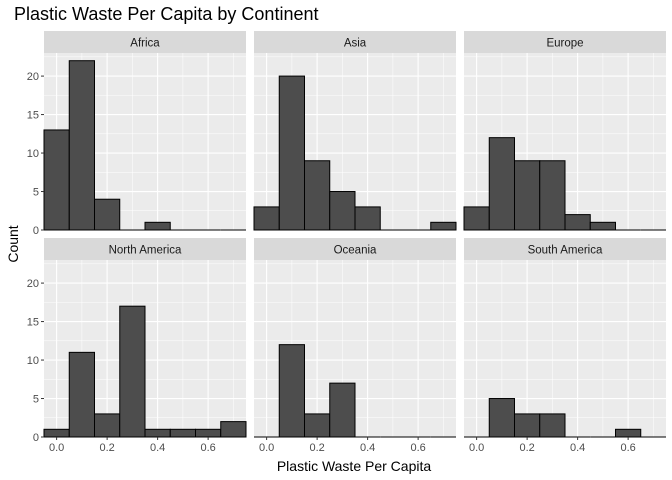  I want to click on facet-strip-label: North America, so click(145, 251).